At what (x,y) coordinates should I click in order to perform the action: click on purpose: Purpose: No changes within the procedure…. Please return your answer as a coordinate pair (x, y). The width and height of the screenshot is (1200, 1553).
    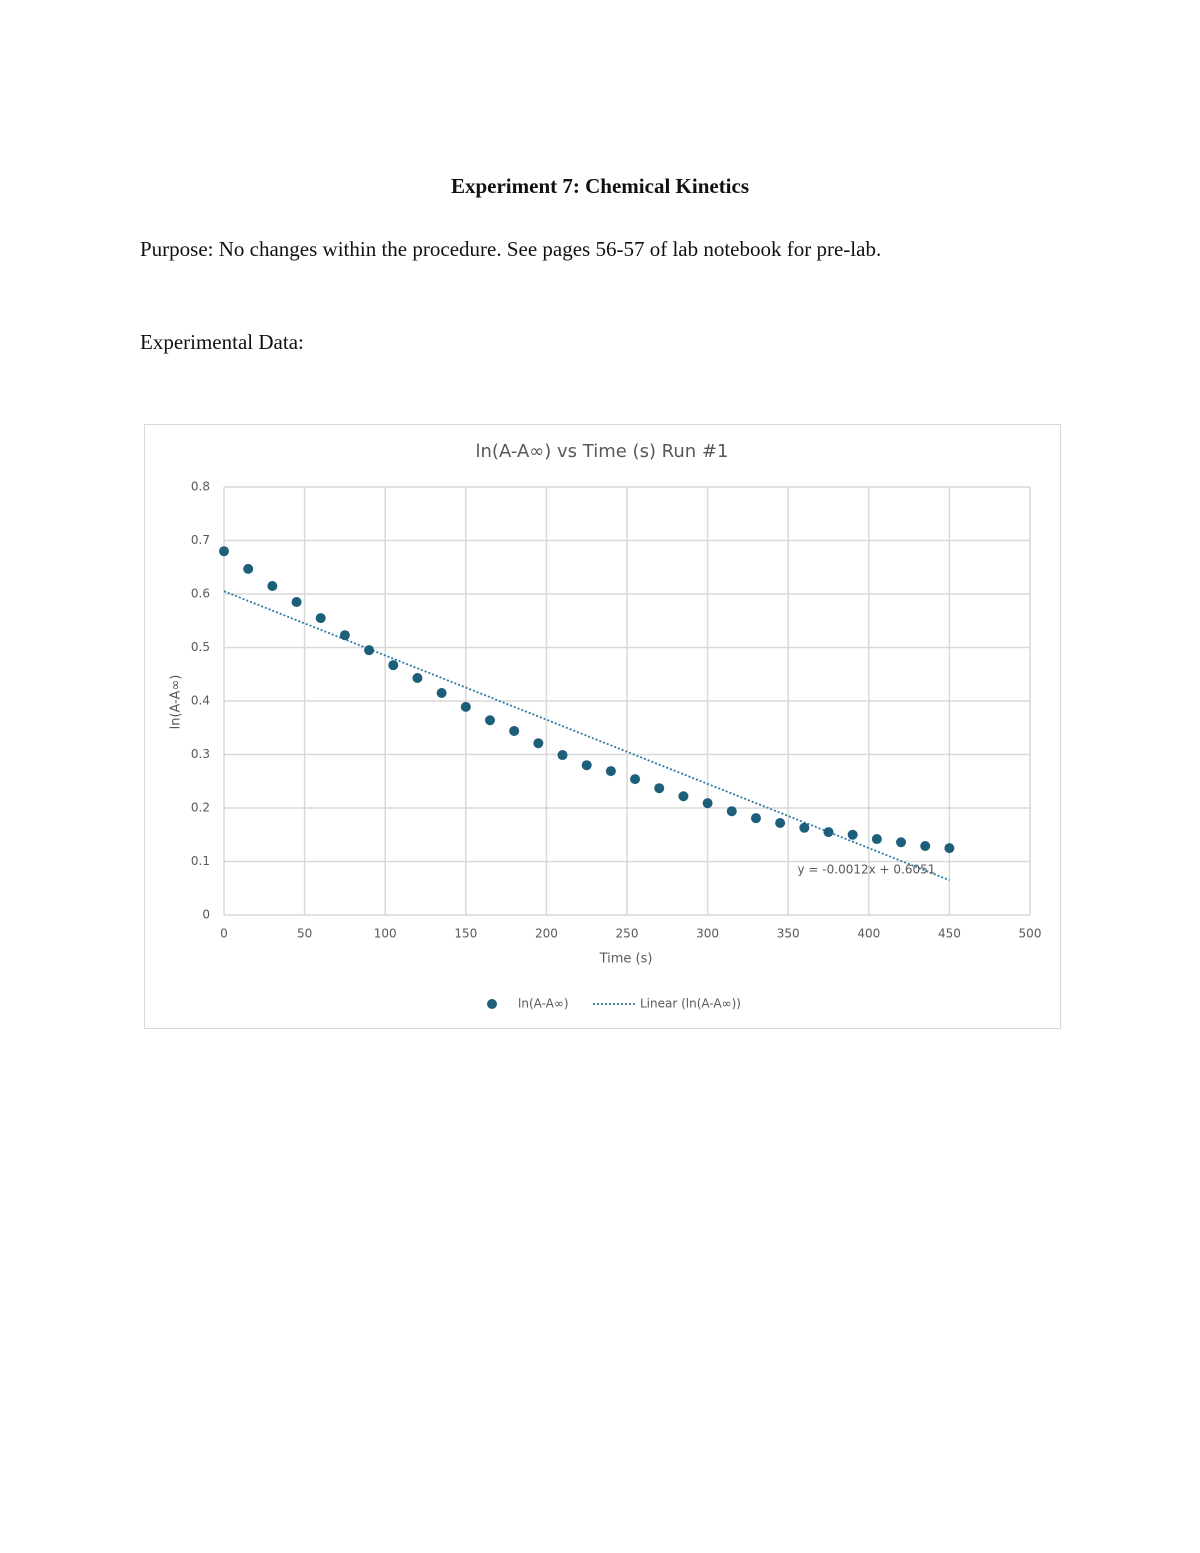
    Looking at the image, I should click on (511, 249).